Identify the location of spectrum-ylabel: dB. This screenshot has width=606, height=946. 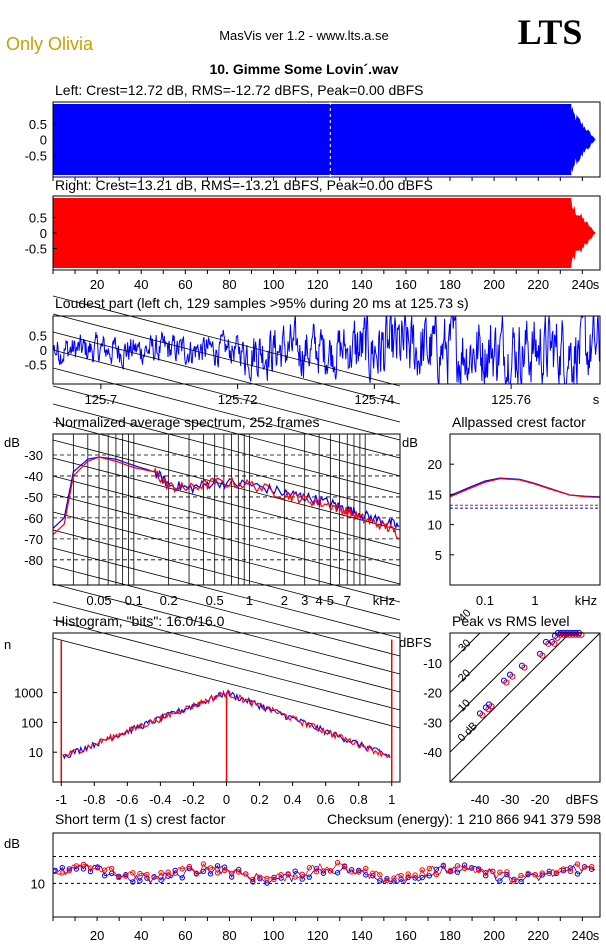
(12, 442).